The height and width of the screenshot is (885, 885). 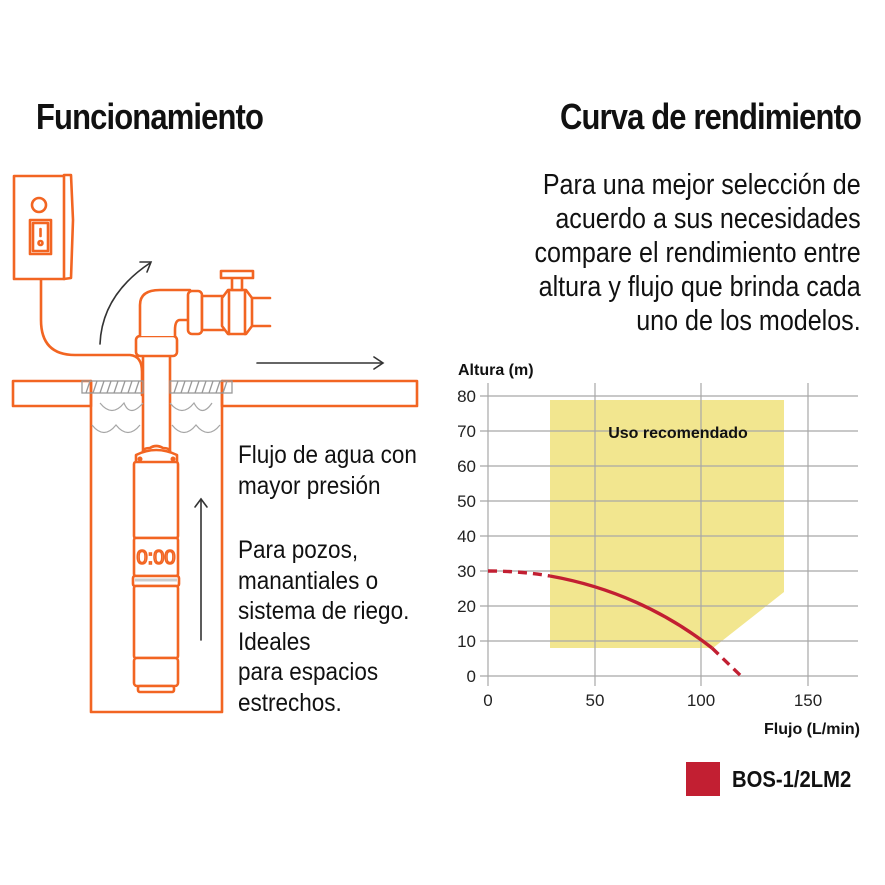 I want to click on well-shaft, so click(x=156, y=546).